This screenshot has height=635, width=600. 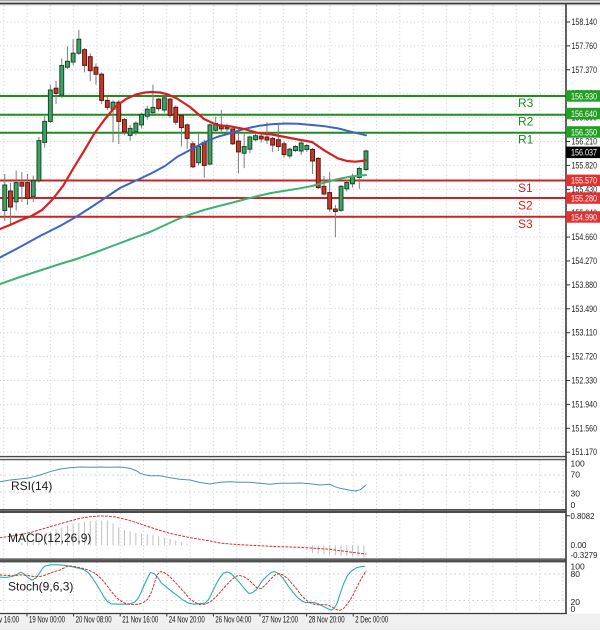 I want to click on svg-text: 156.210, so click(x=585, y=142).